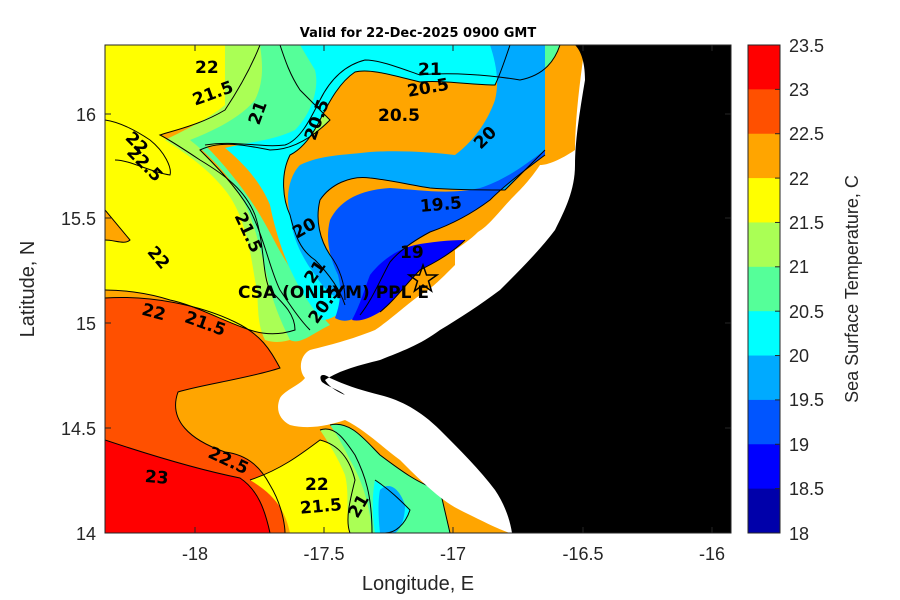 Image resolution: width=900 pixels, height=600 pixels. Describe the element at coordinates (156, 478) in the screenshot. I see `contour-label: 23` at that location.